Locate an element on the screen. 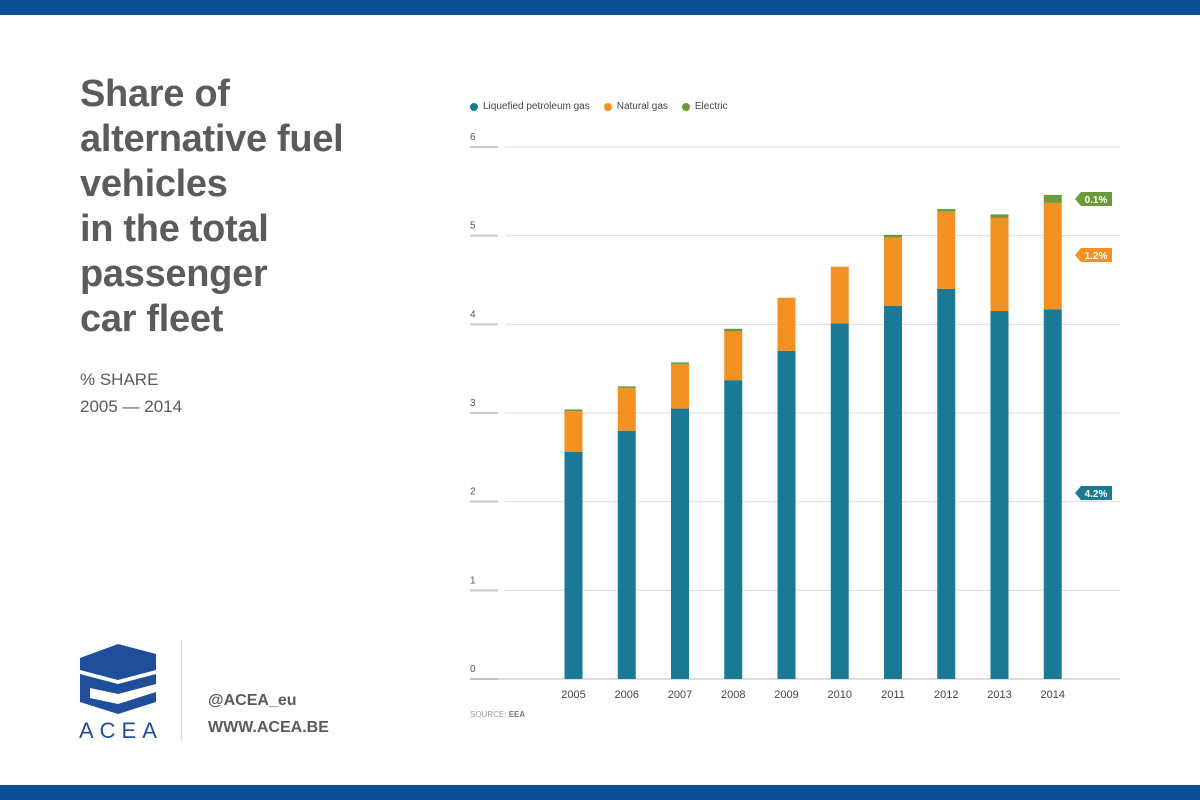 The height and width of the screenshot is (800, 1200). acea-logo-icon is located at coordinates (118, 679).